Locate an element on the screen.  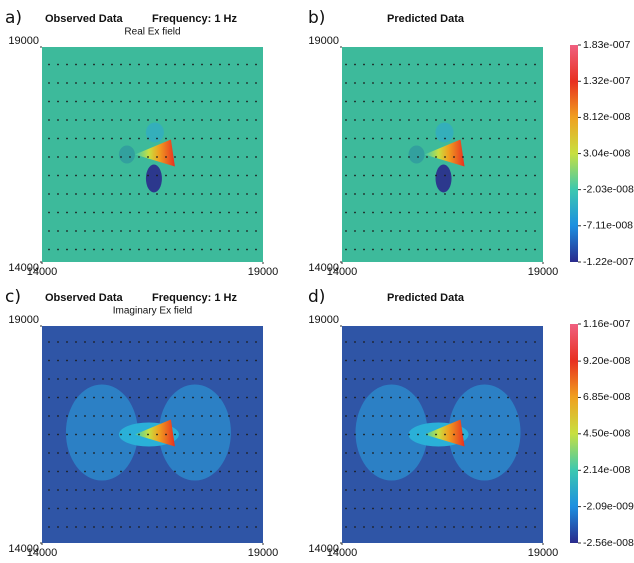
panel-label: c) is located at coordinates (13, 297).